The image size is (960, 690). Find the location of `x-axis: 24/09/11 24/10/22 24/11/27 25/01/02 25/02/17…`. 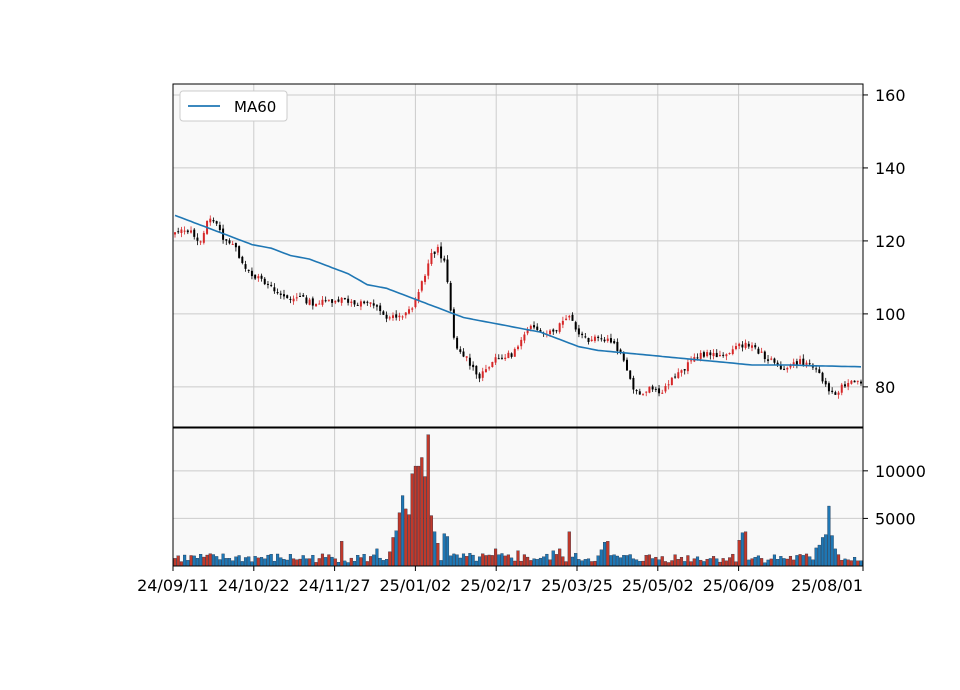

x-axis: 24/09/11 24/10/22 24/11/27 25/01/02 25/02/17… is located at coordinates (500, 580).